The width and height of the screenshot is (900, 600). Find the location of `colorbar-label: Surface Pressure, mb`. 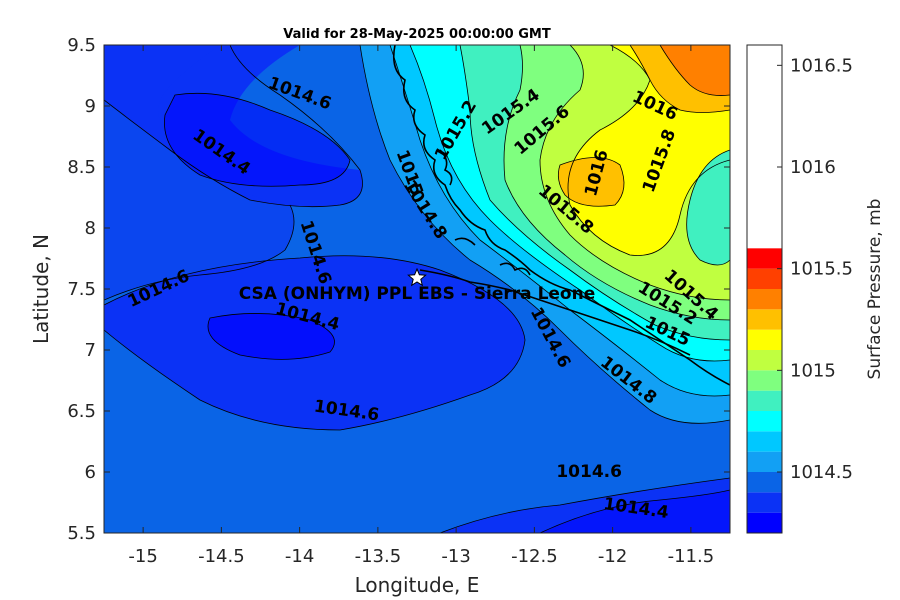

colorbar-label: Surface Pressure, mb is located at coordinates (875, 289).